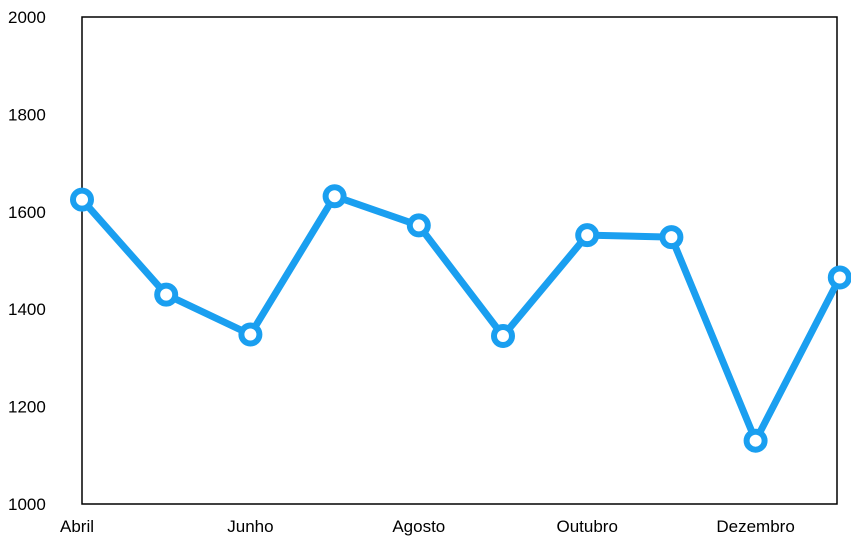  What do you see at coordinates (27, 114) in the screenshot?
I see `y-tick-label: 1800` at bounding box center [27, 114].